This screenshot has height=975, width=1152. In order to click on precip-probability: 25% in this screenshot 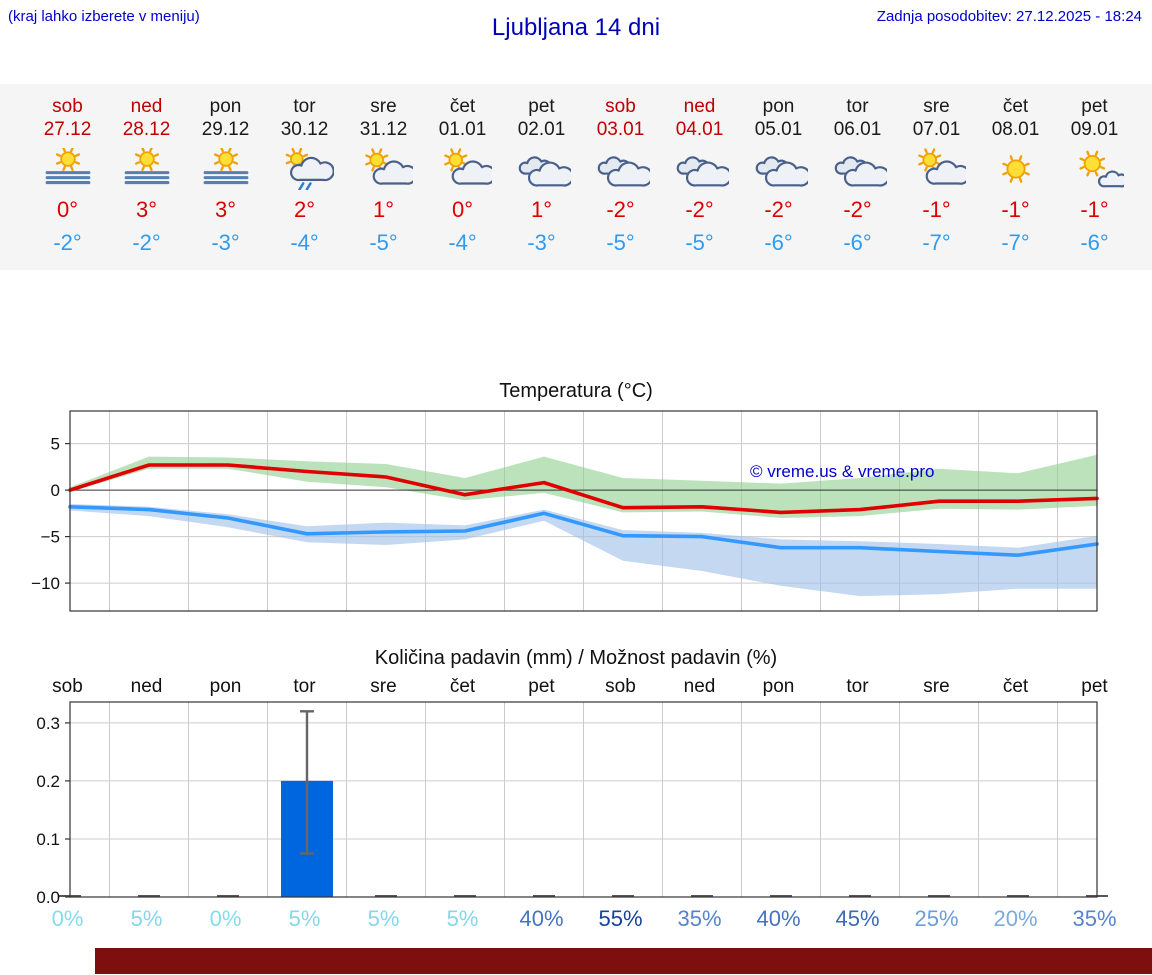, I will do `click(936, 918)`.